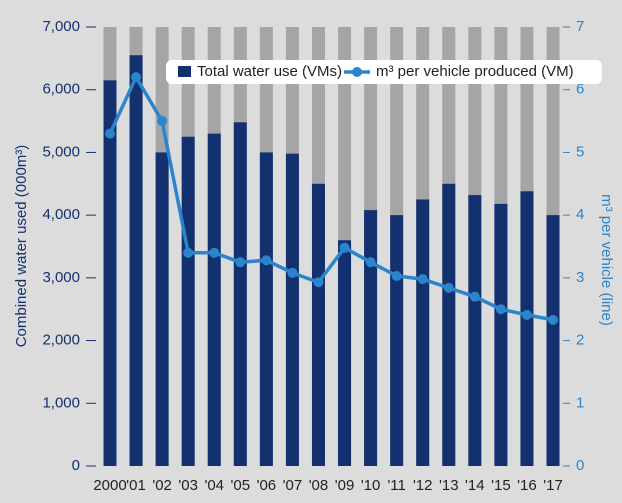 This screenshot has height=503, width=622. What do you see at coordinates (501, 485) in the screenshot?
I see `x-tick-label: '15` at bounding box center [501, 485].